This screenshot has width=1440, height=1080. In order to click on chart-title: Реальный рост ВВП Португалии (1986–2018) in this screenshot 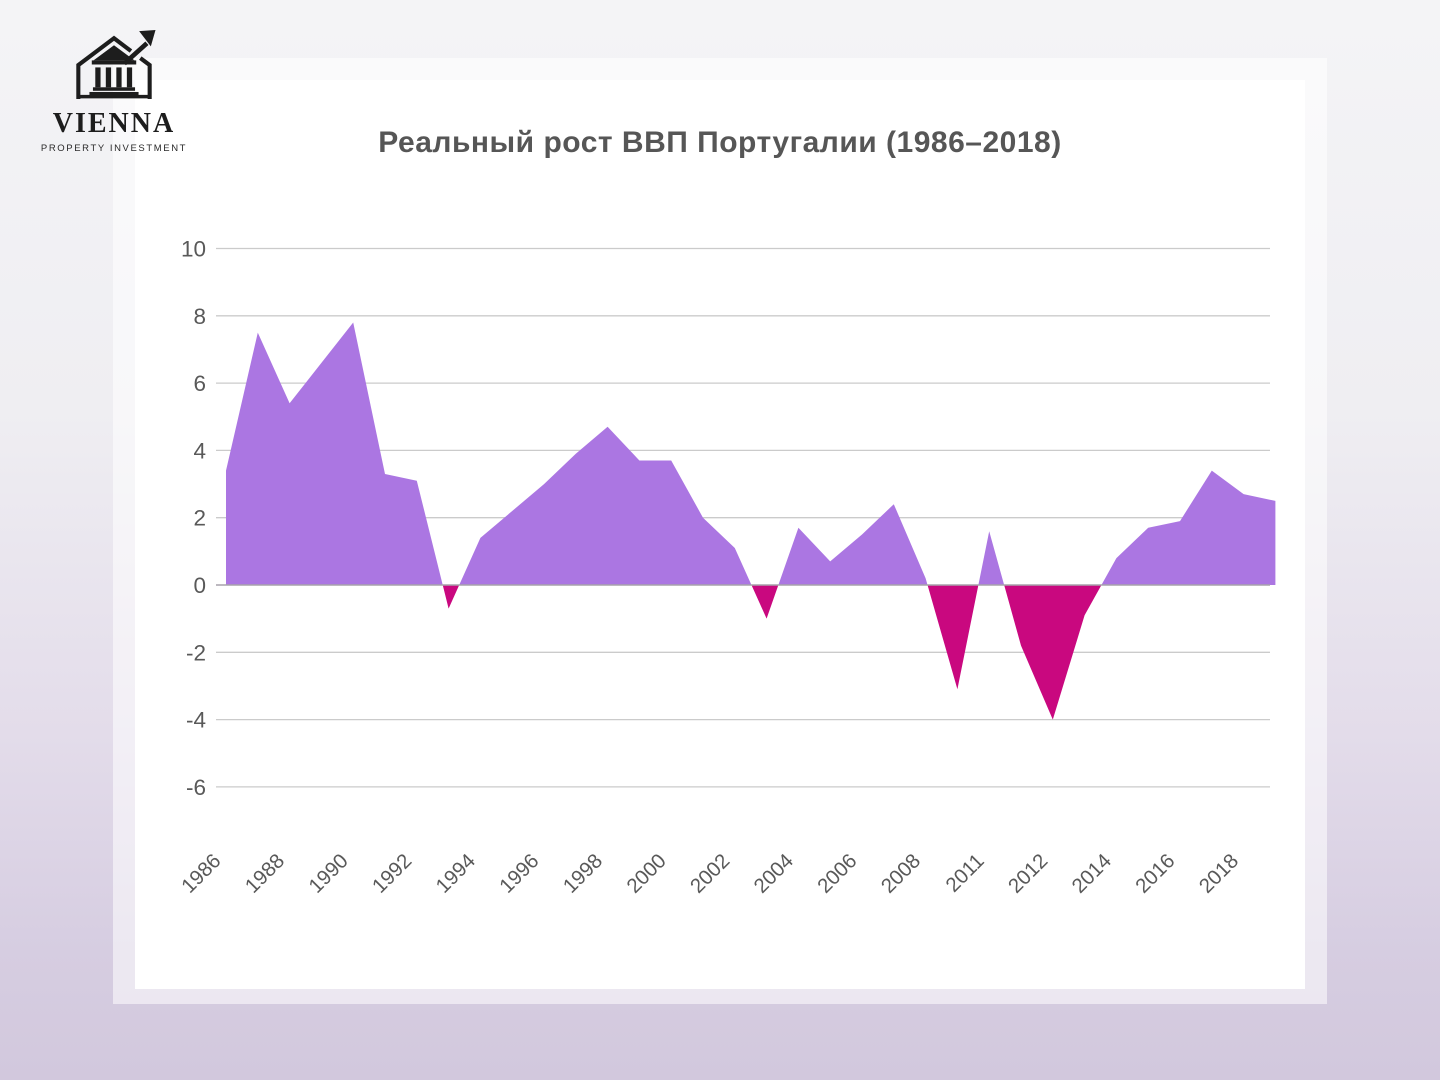, I will do `click(720, 142)`.